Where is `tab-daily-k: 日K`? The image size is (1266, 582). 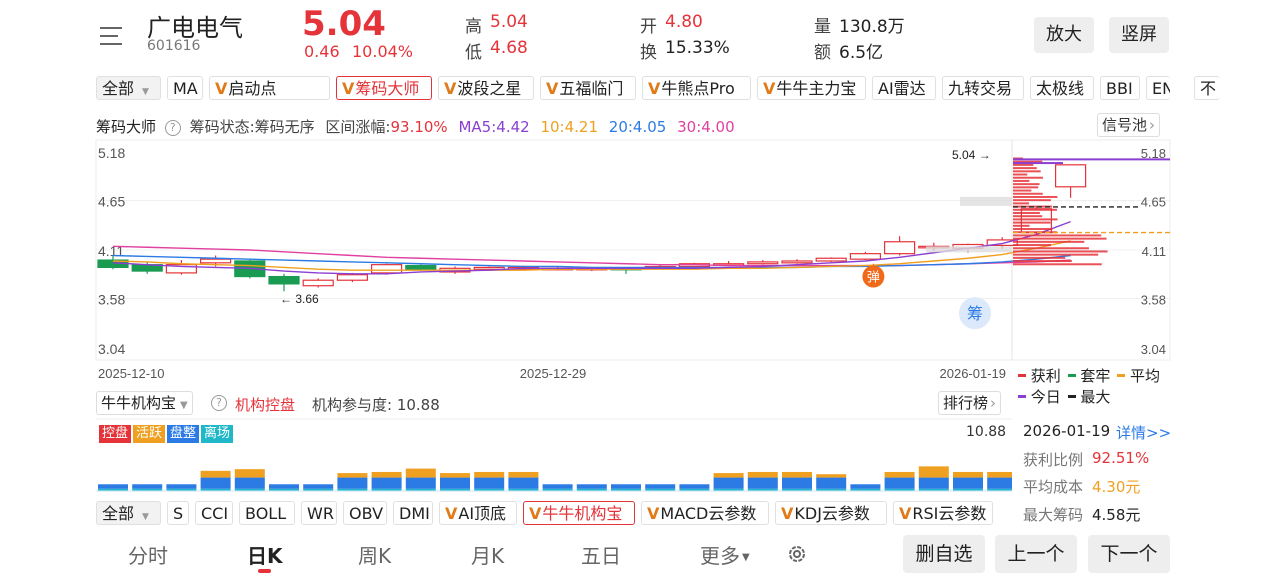
tab-daily-k: 日K is located at coordinates (265, 556).